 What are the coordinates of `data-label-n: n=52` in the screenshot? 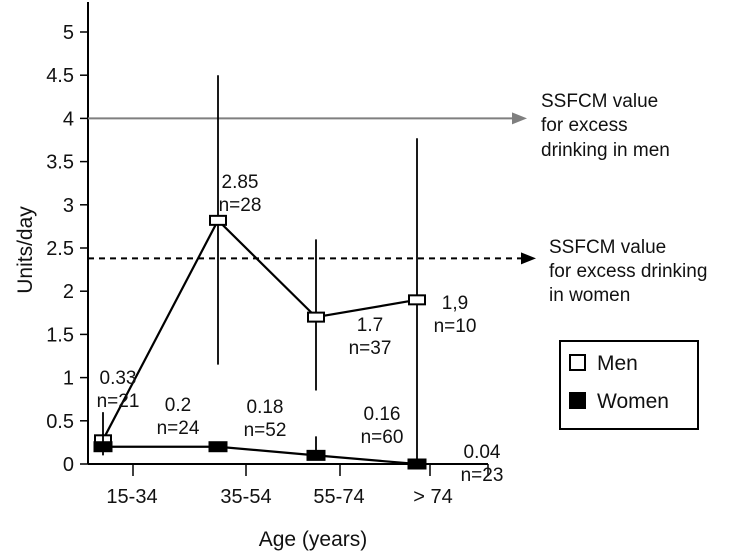 It's located at (265, 430).